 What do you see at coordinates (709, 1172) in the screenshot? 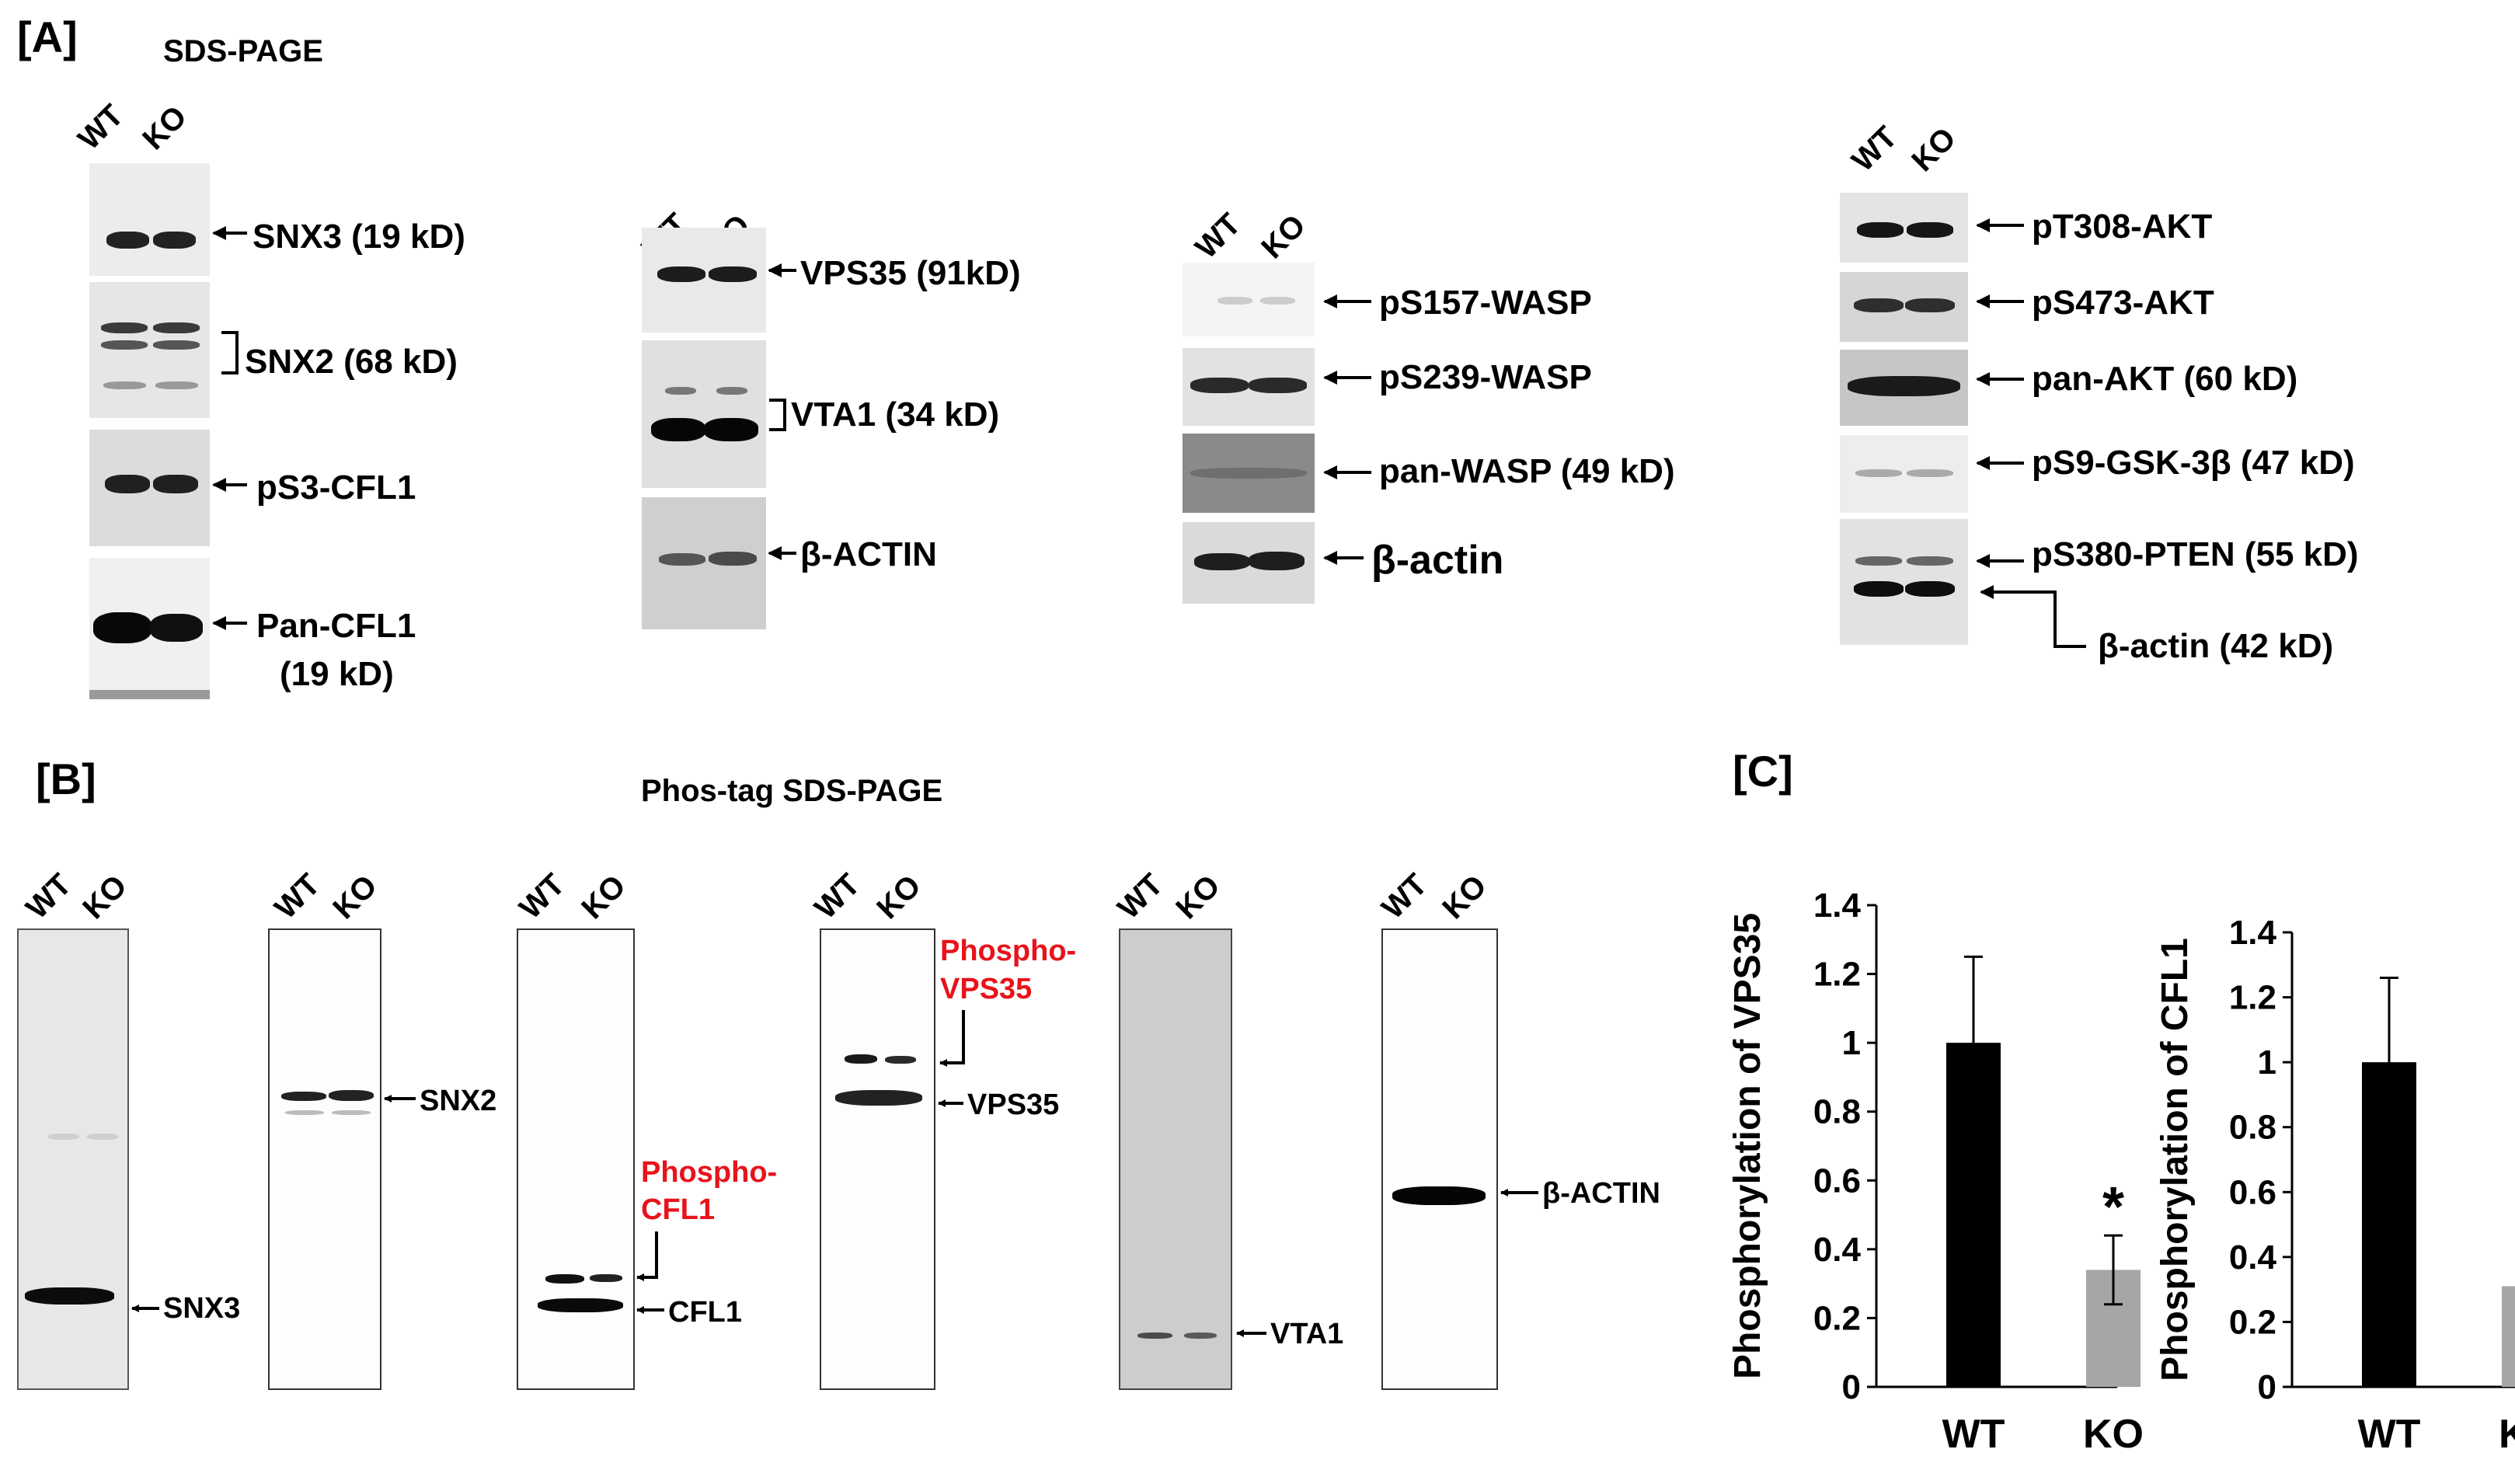
I see `label-phospho-cfl1: Phospho-` at bounding box center [709, 1172].